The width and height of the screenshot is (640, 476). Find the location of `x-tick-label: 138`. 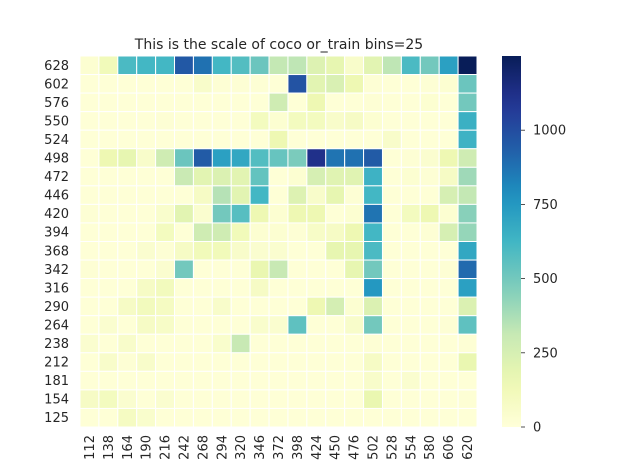

x-tick-label: 138 is located at coordinates (109, 447).